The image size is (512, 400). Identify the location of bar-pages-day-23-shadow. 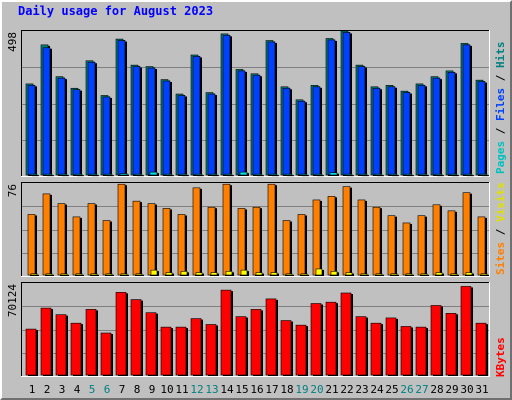
(365, 176).